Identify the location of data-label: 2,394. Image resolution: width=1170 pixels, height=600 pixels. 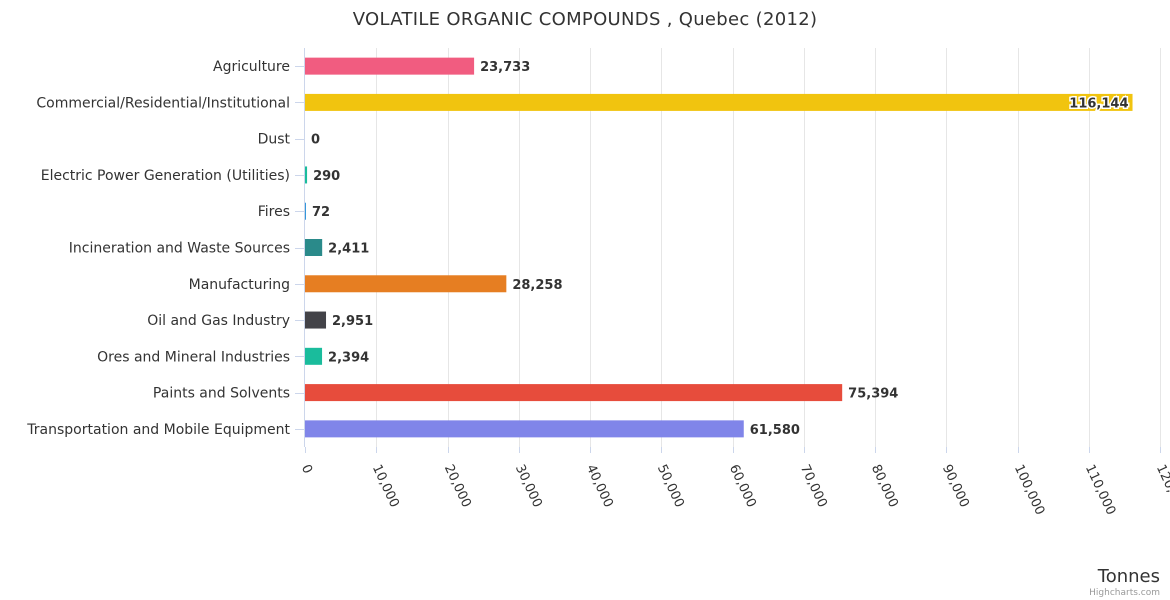
(348, 357).